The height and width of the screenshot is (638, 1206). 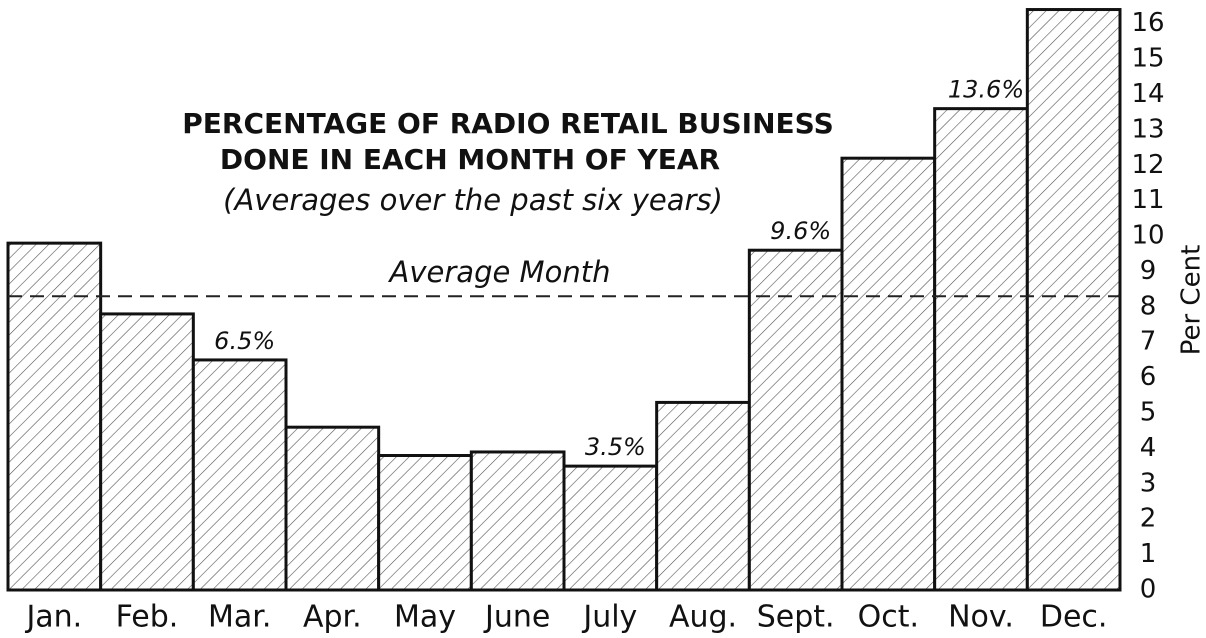 What do you see at coordinates (1147, 94) in the screenshot?
I see `y-tick-label: 14` at bounding box center [1147, 94].